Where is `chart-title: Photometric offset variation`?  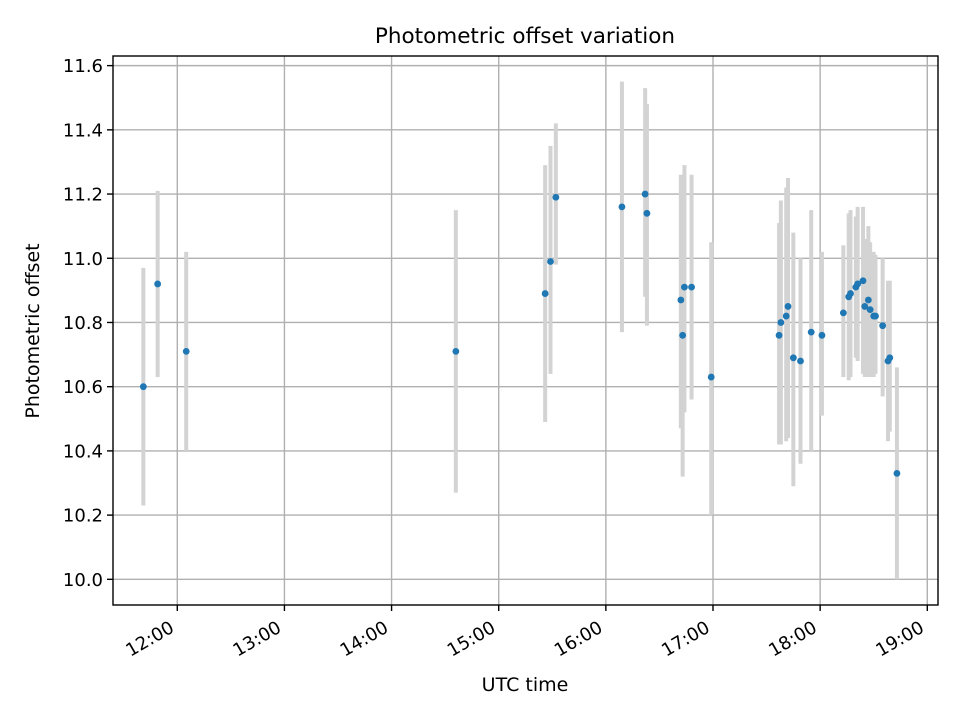
chart-title: Photometric offset variation is located at coordinates (525, 36).